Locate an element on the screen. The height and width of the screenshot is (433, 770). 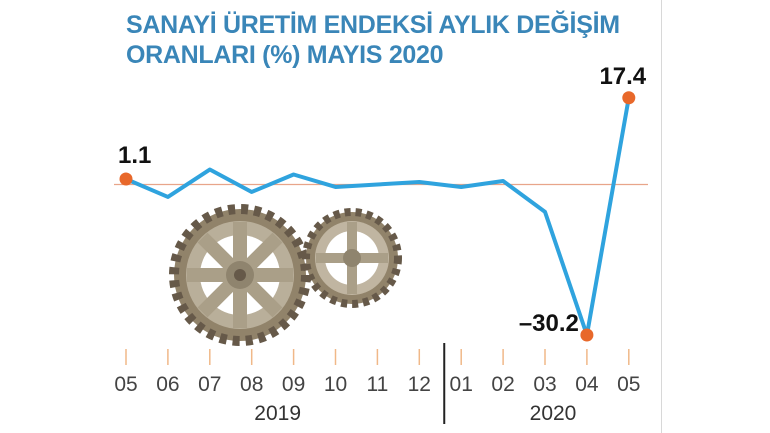
x-tick-label-2: 07 is located at coordinates (209, 384).